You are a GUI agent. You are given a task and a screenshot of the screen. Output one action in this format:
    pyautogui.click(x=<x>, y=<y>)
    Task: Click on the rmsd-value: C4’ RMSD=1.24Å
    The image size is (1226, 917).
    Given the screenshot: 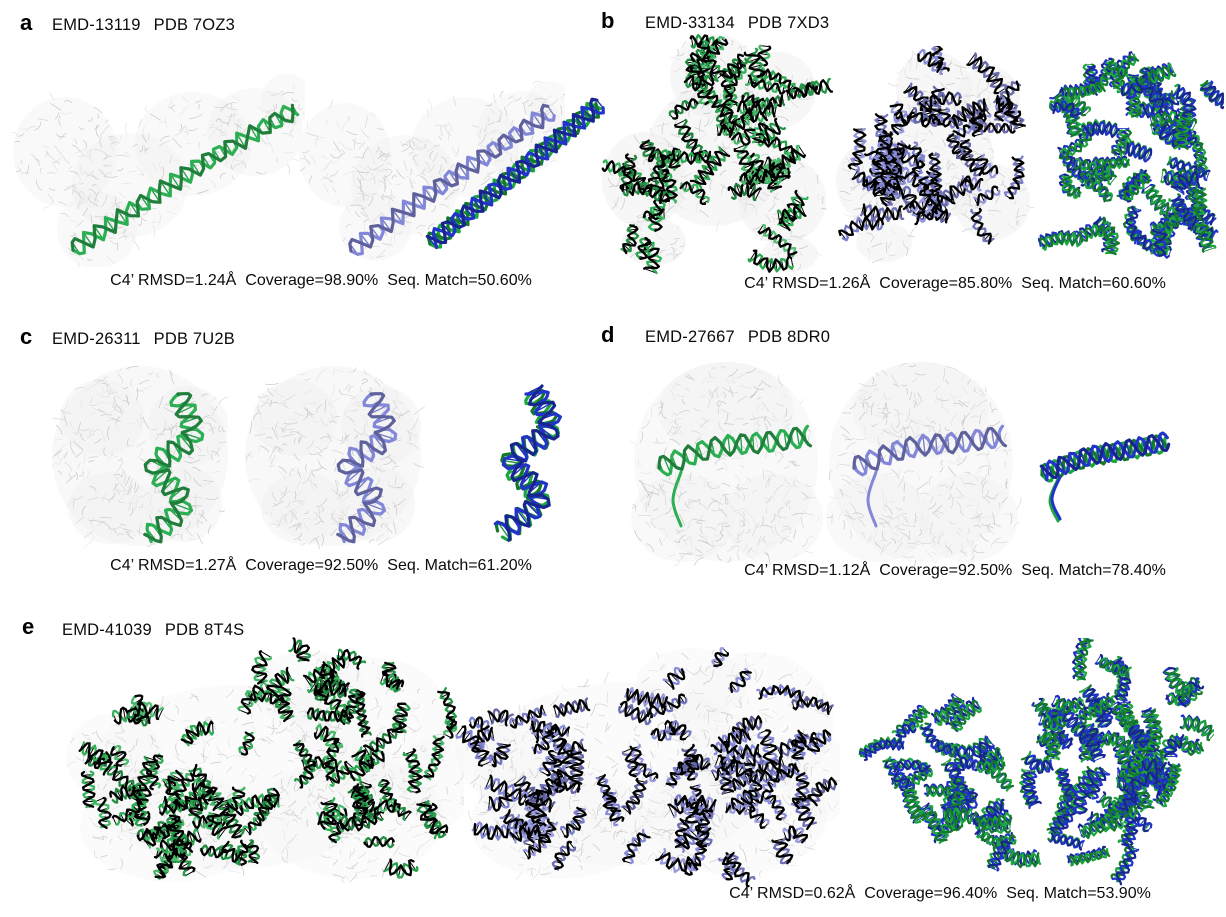 What is the action you would take?
    pyautogui.click(x=173, y=280)
    